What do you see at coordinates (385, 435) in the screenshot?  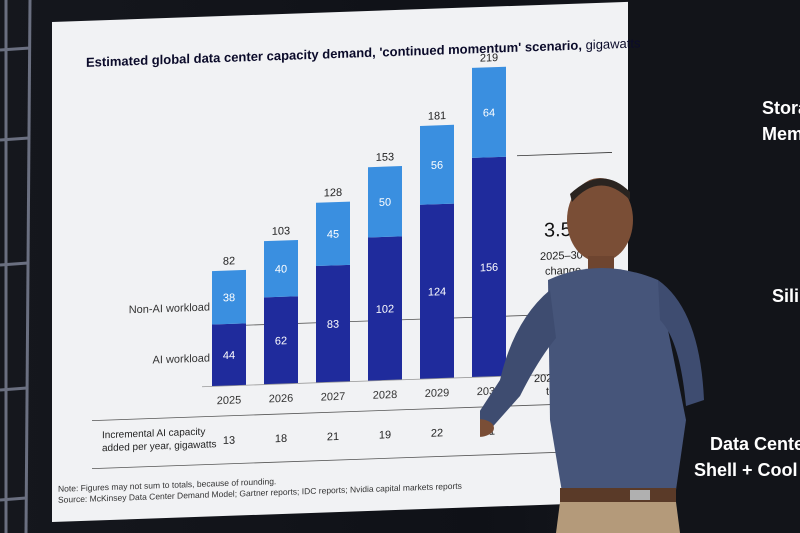 I see `incremental-value: 19` at bounding box center [385, 435].